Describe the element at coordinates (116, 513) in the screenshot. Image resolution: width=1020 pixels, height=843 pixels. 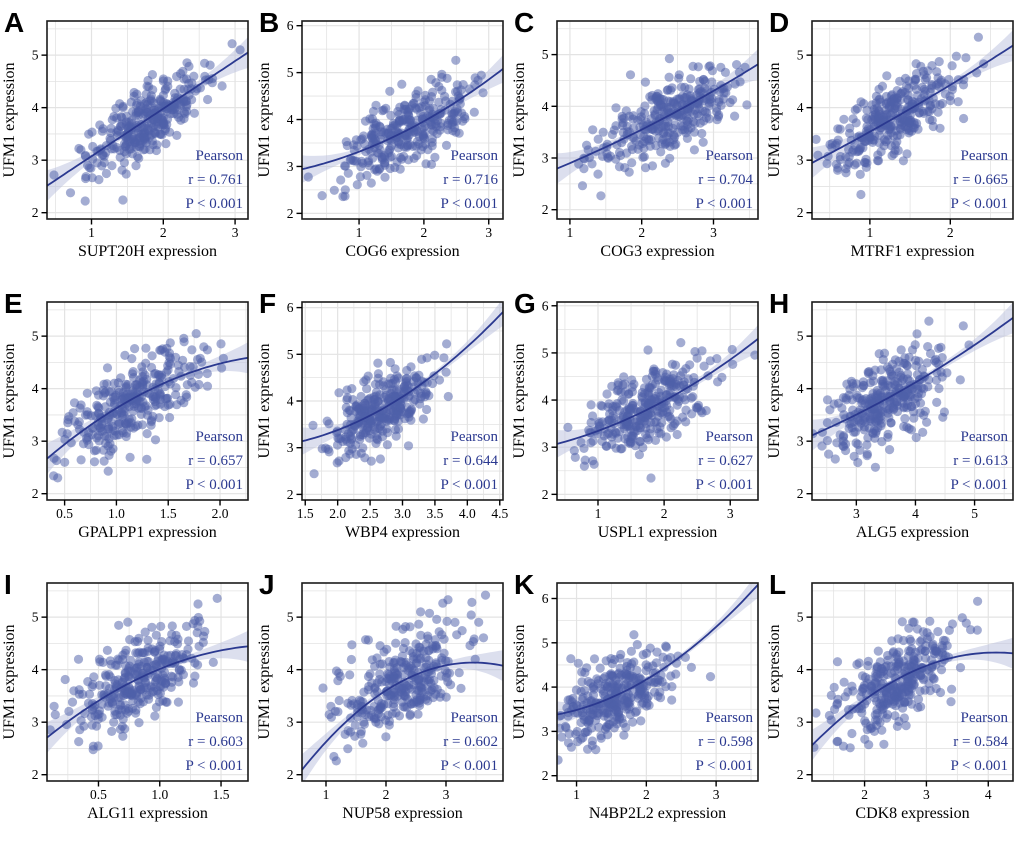
I see `x-tick-label: 1.0` at that location.